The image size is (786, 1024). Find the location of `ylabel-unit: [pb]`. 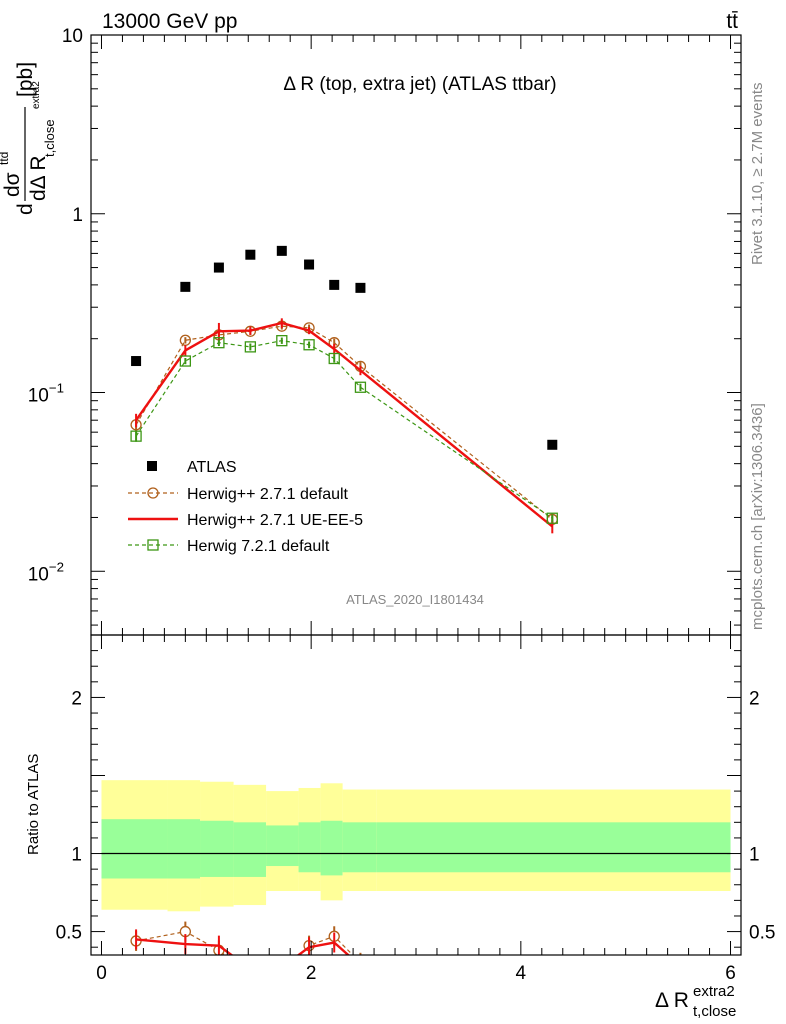

ylabel-unit: [pb] is located at coordinates (25, 79).